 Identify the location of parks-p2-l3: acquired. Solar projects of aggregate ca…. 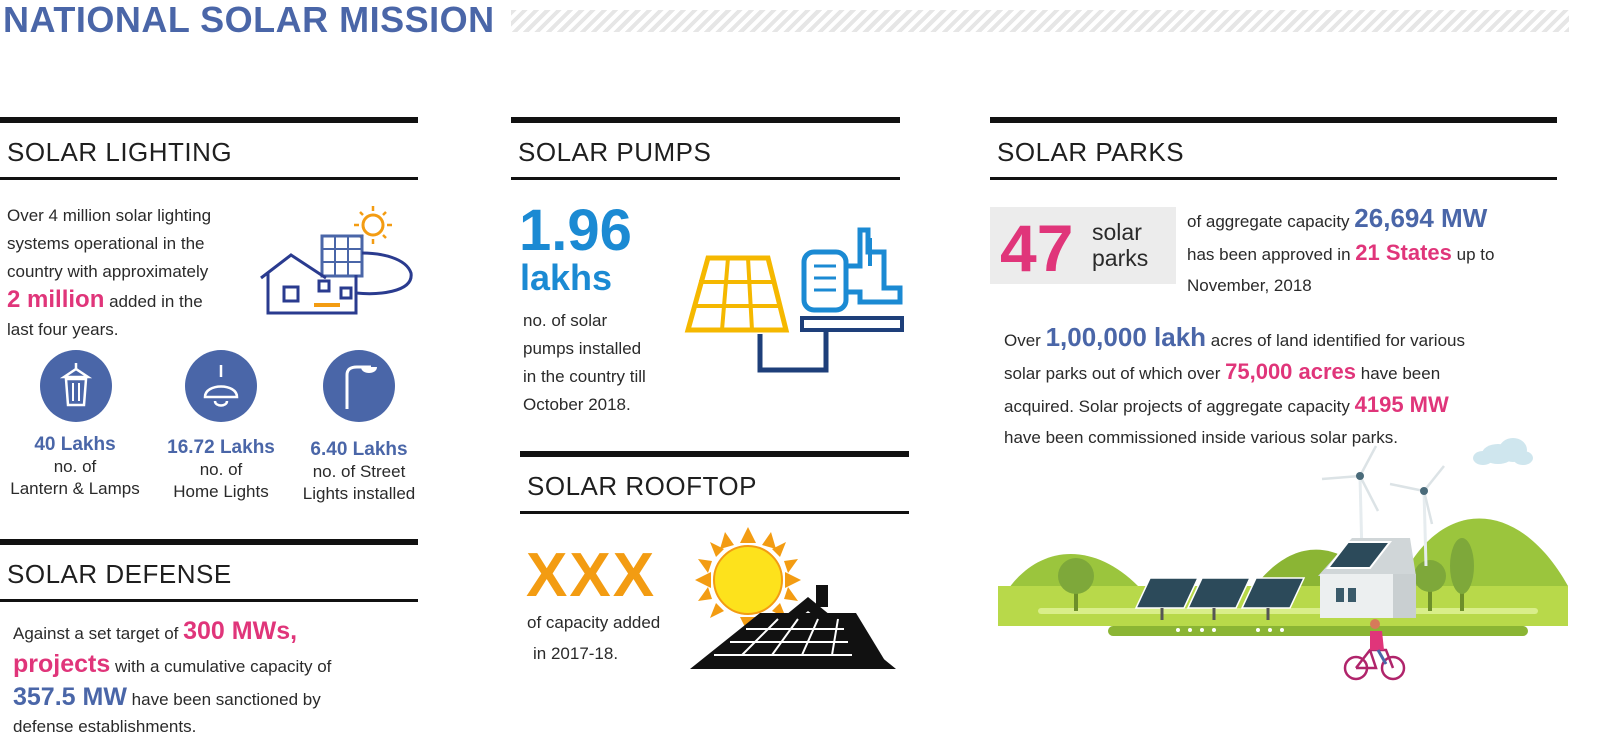
(1177, 406).